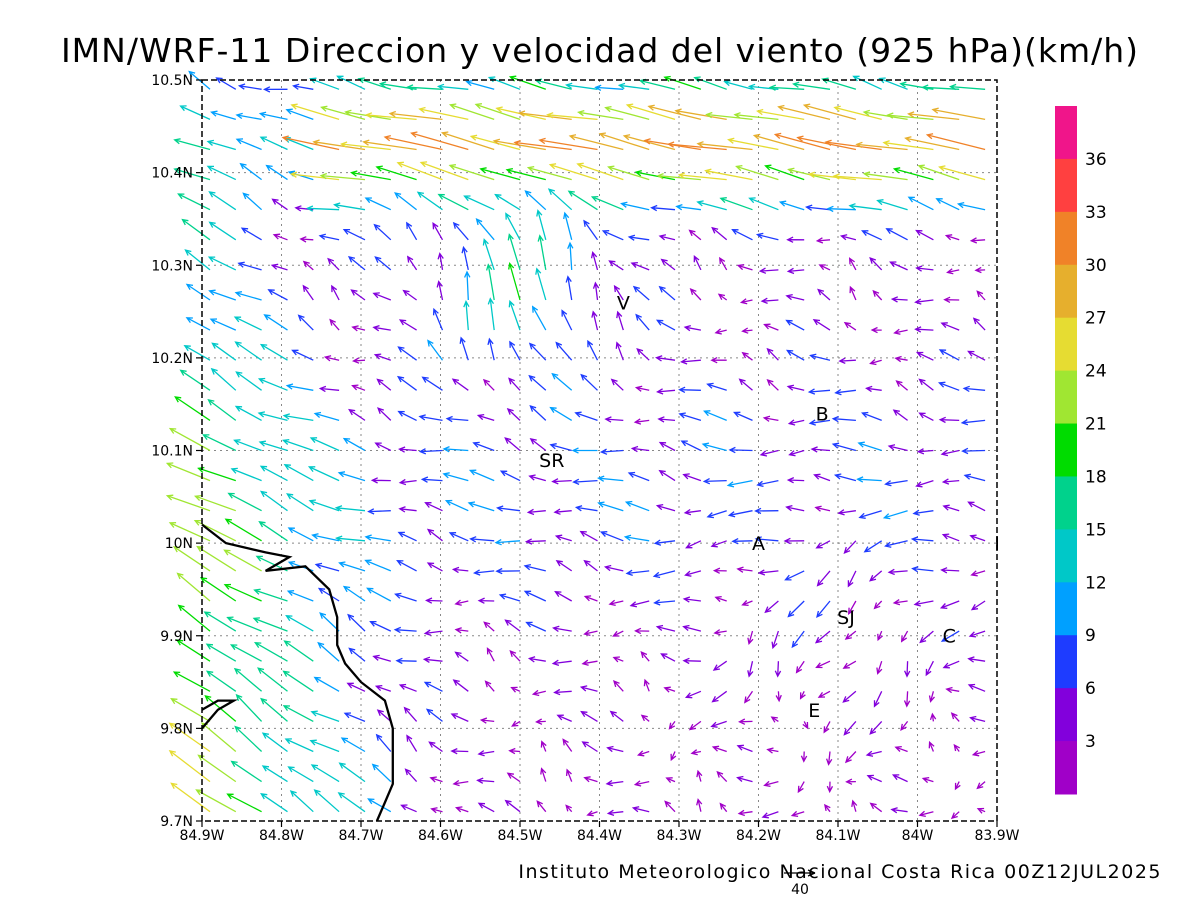 The width and height of the screenshot is (1200, 900). I want to click on place-label: I, so click(997, 544).